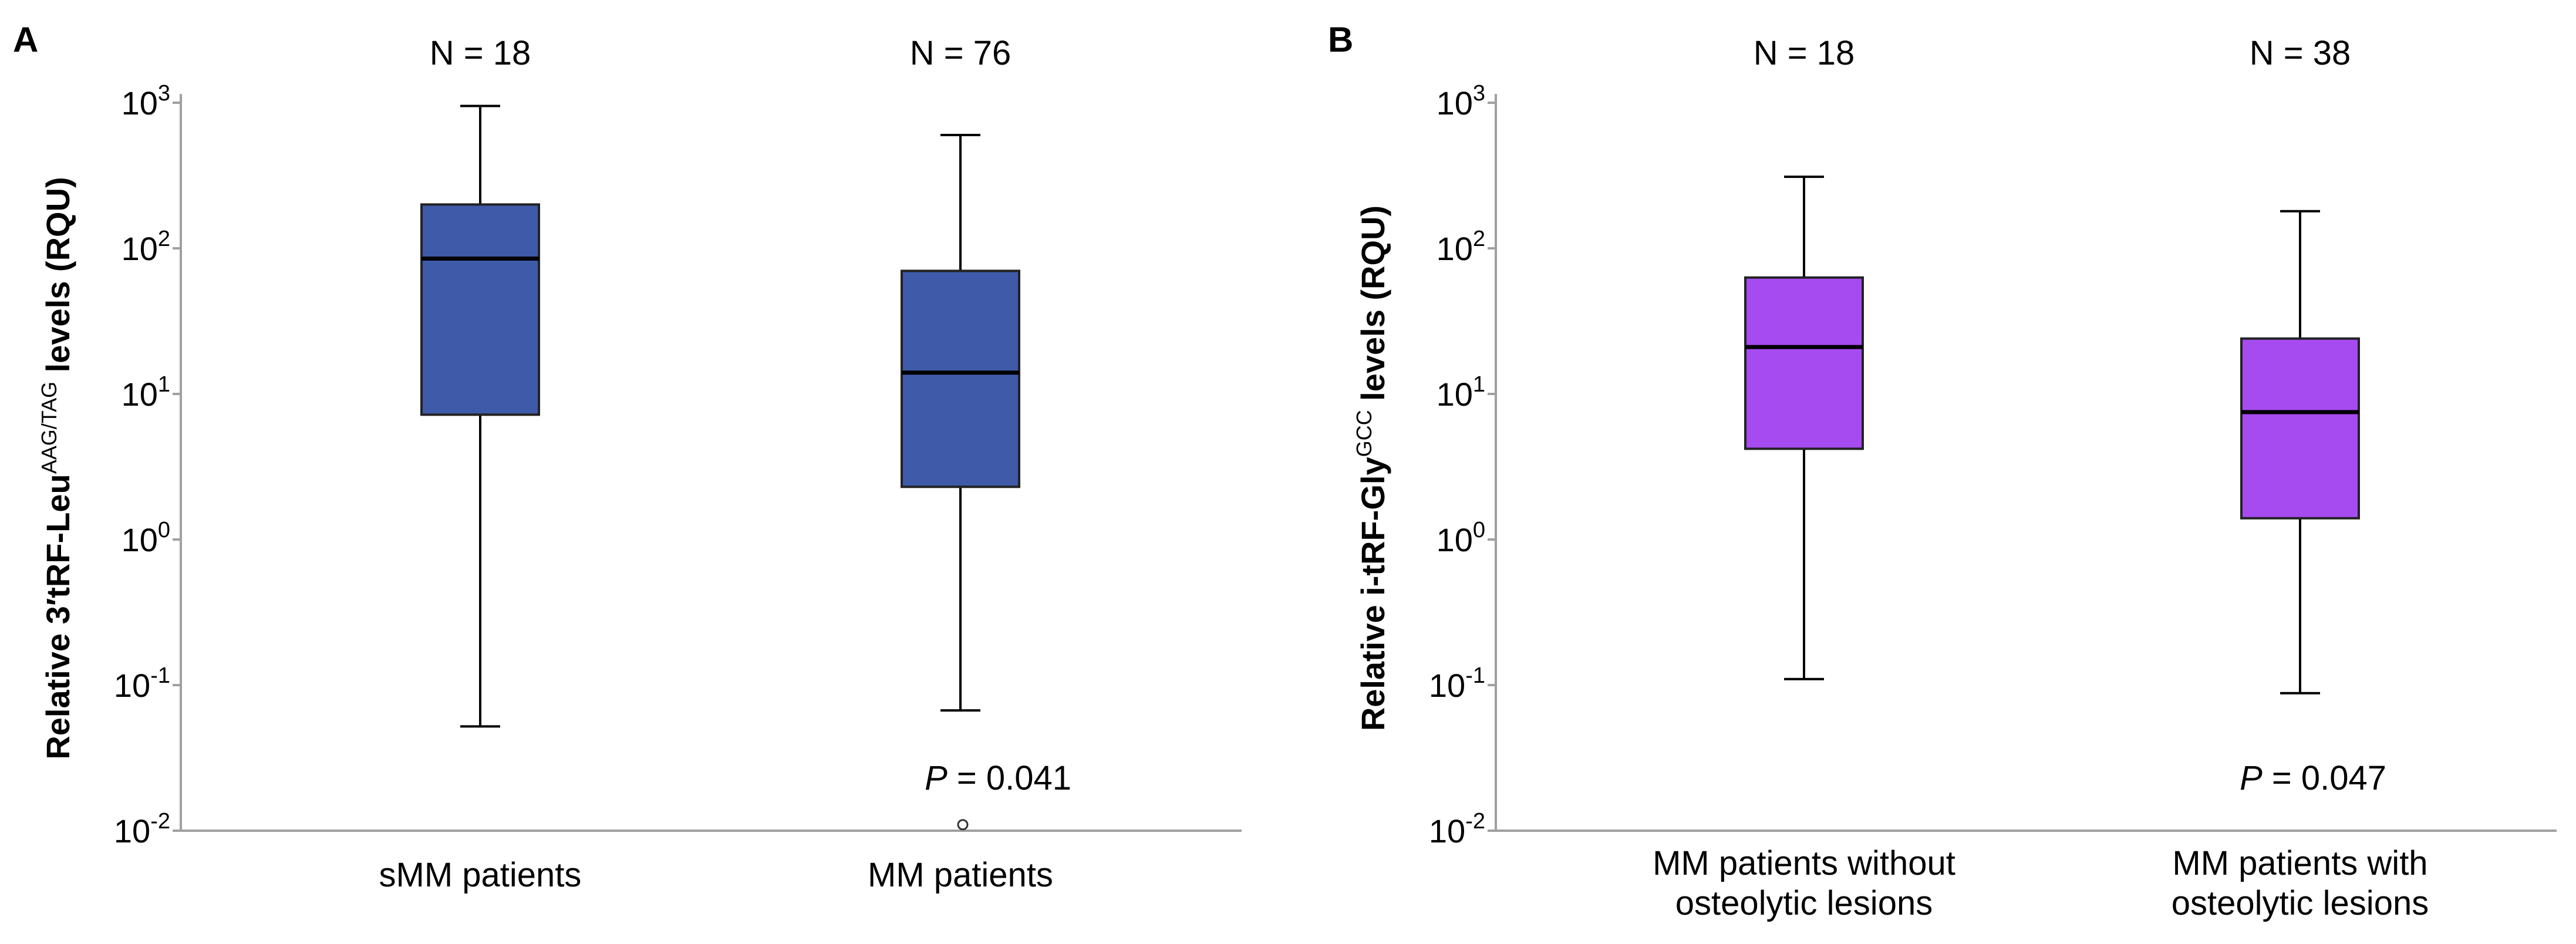 The width and height of the screenshot is (2576, 944). Describe the element at coordinates (49, 428) in the screenshot. I see `y-label-superscript: AAG/TAG` at that location.